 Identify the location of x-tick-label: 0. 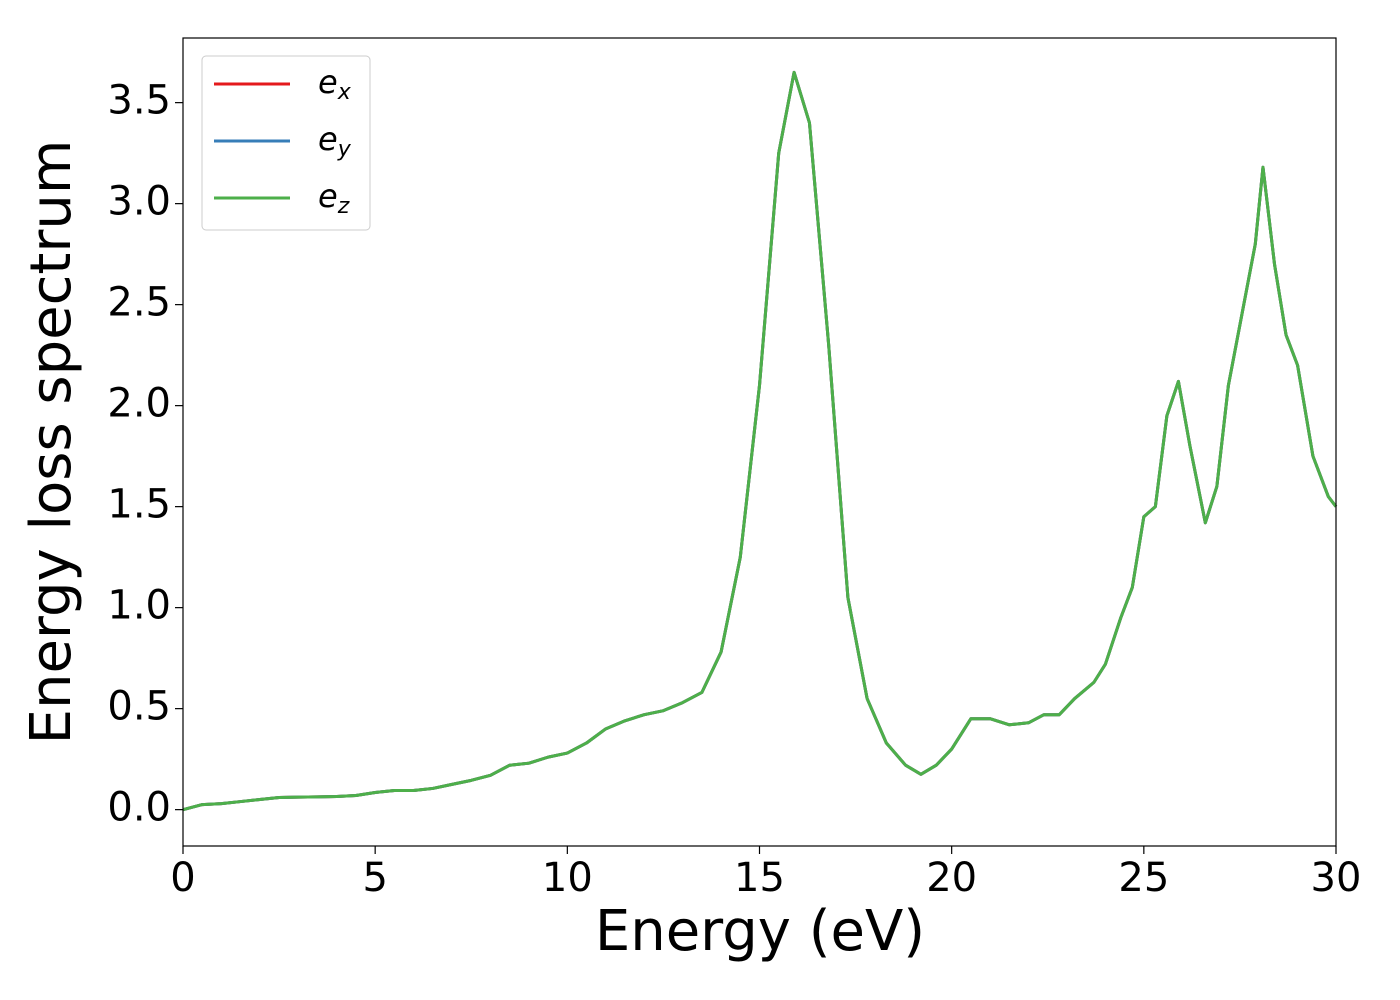
(182, 878).